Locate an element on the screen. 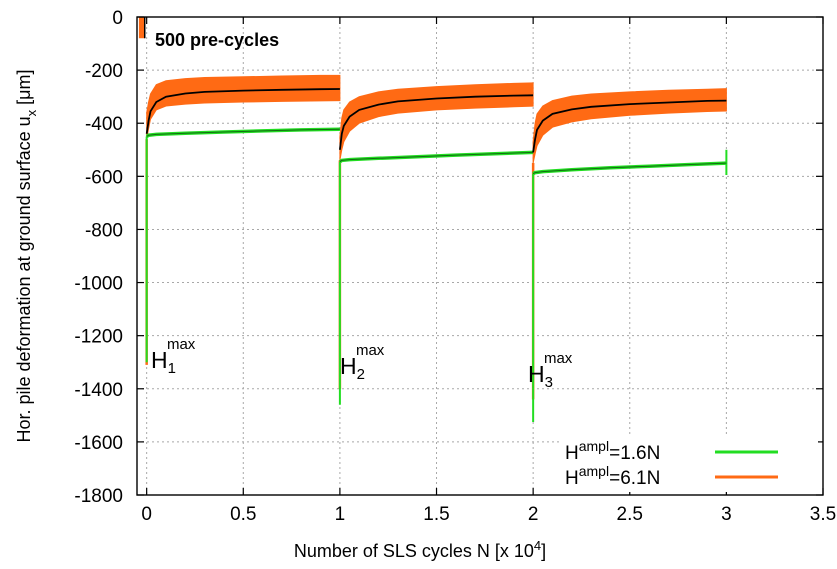  x-tick-label: 1 is located at coordinates (340, 514).